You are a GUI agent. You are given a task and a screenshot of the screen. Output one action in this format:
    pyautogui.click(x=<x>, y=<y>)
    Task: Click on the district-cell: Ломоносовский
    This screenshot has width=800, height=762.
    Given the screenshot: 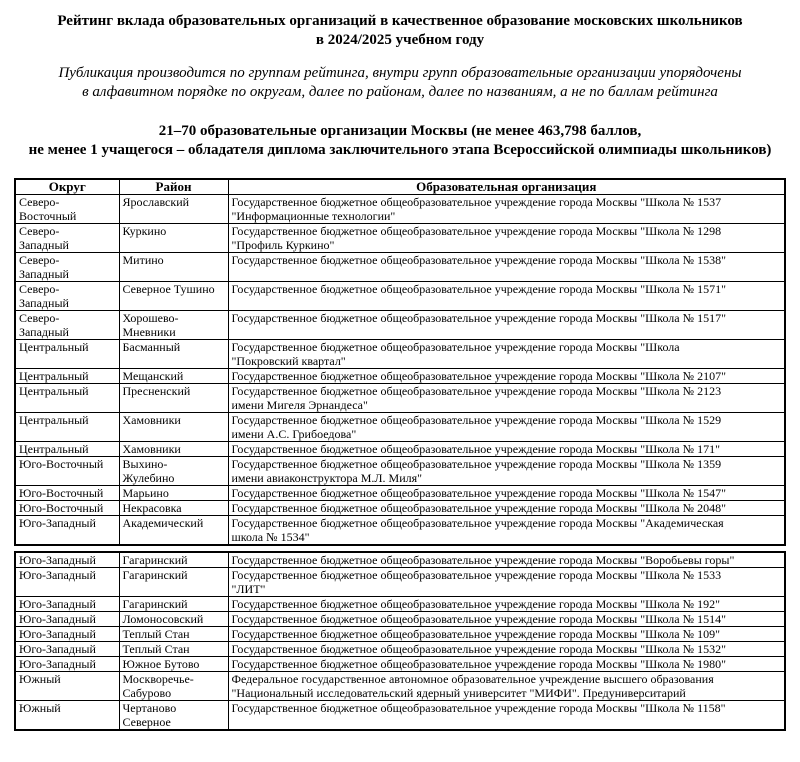 What is the action you would take?
    pyautogui.click(x=173, y=619)
    